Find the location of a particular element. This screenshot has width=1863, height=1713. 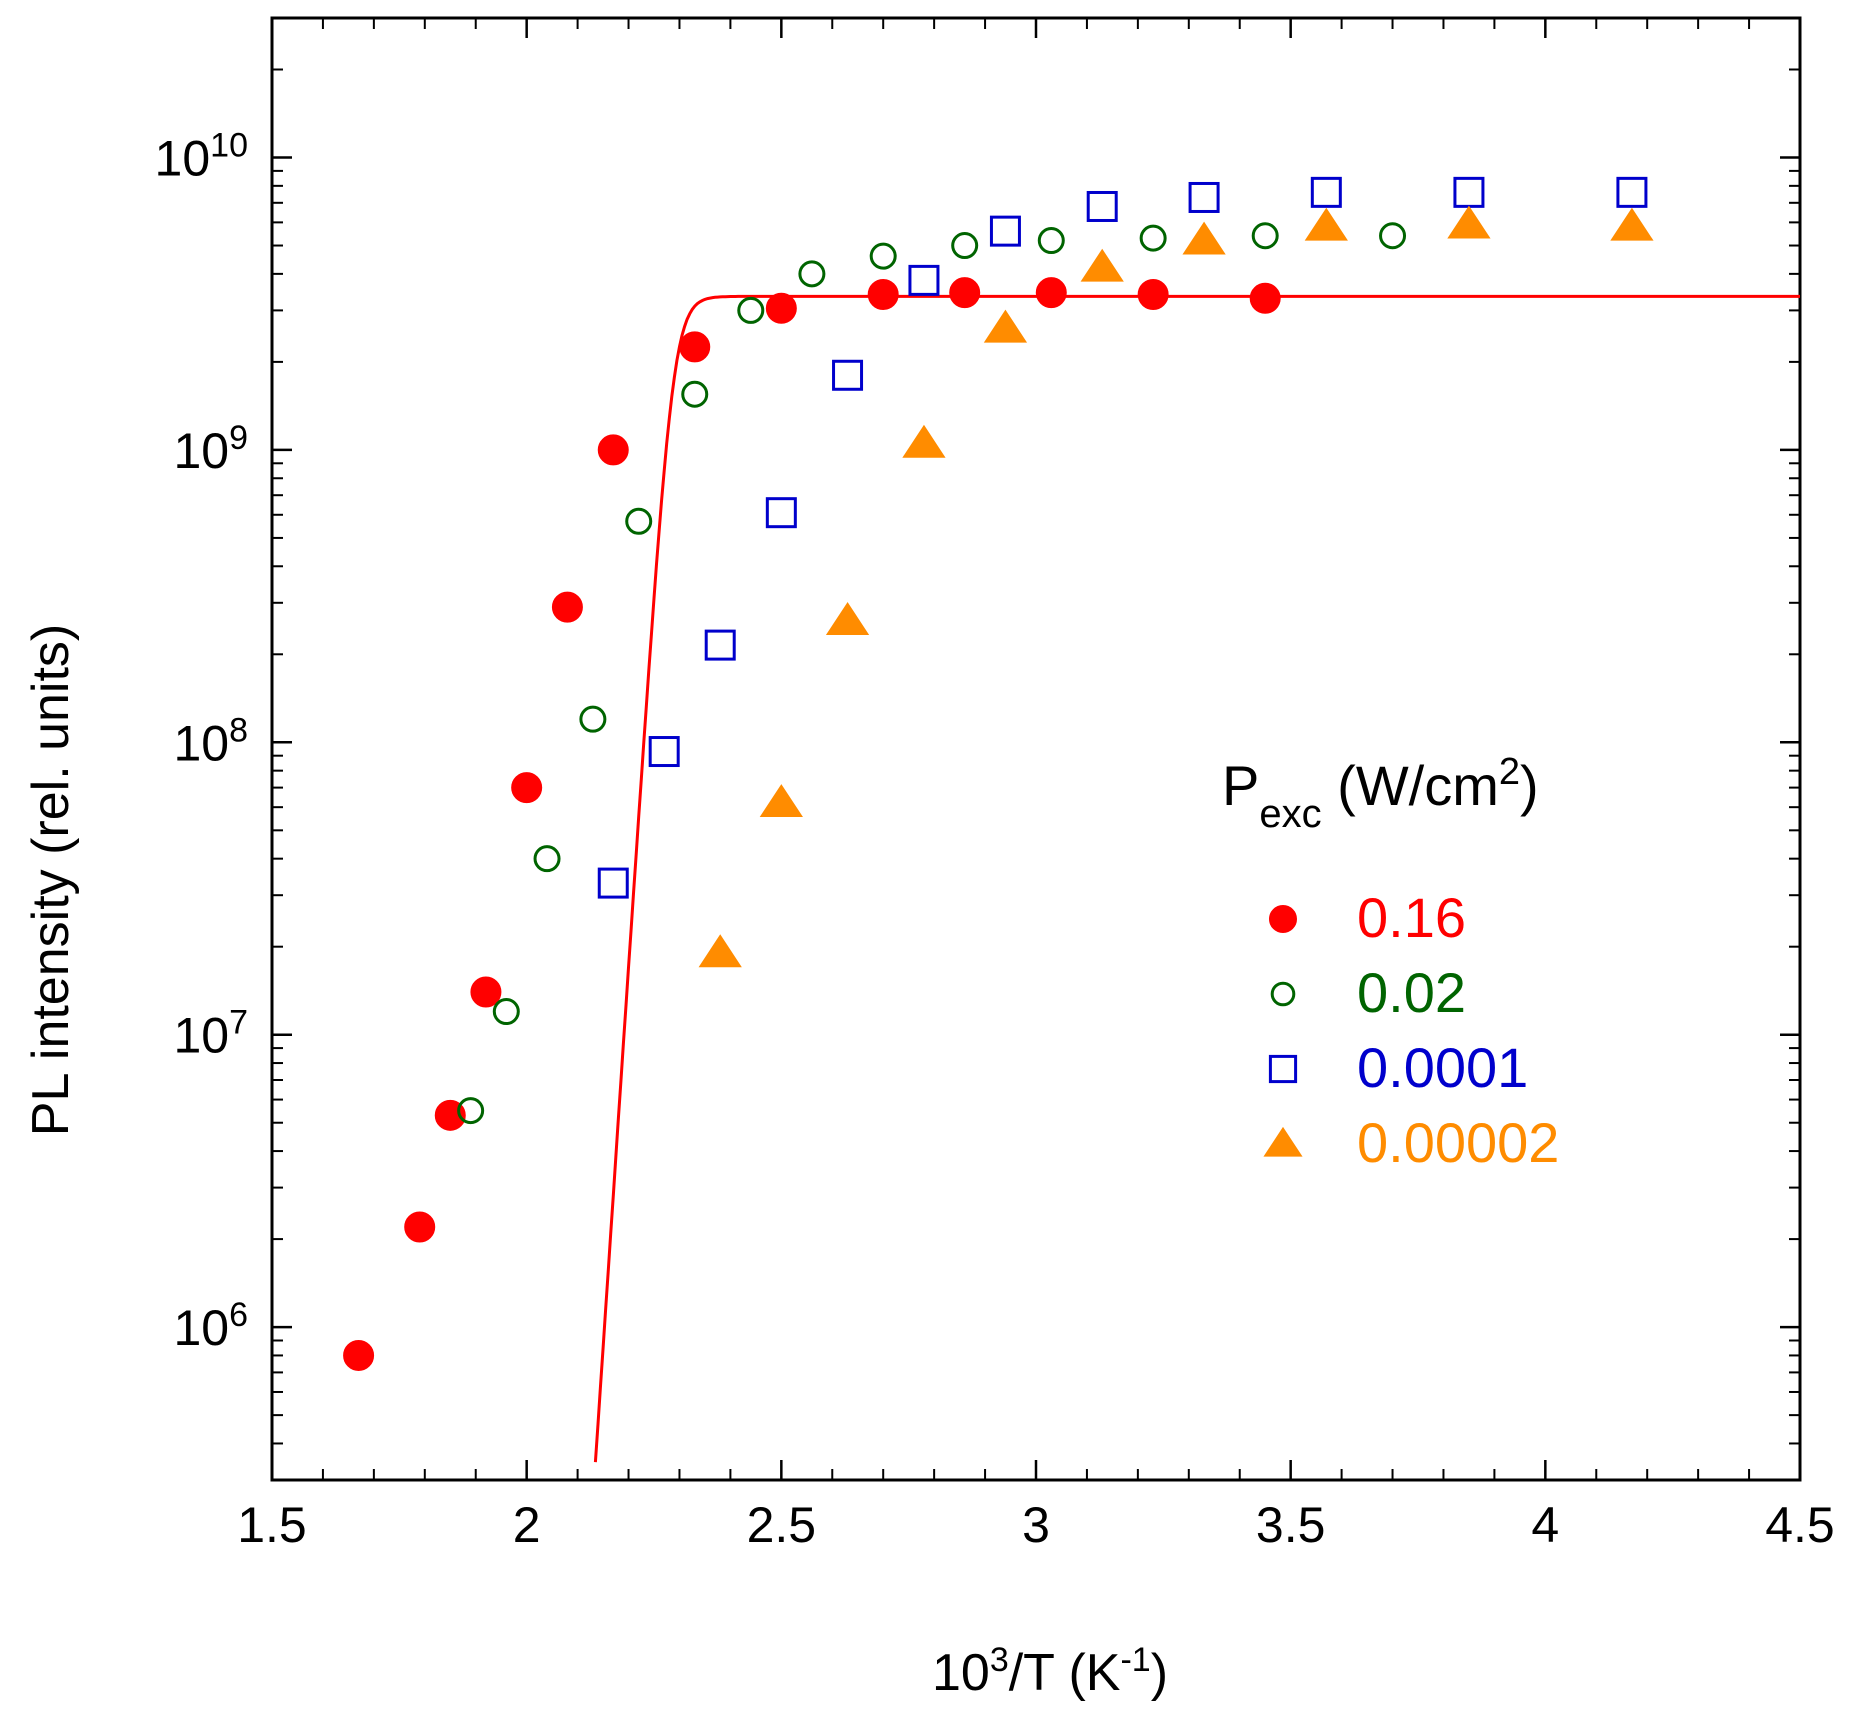

x-tick-label: 1.5 is located at coordinates (272, 1525).